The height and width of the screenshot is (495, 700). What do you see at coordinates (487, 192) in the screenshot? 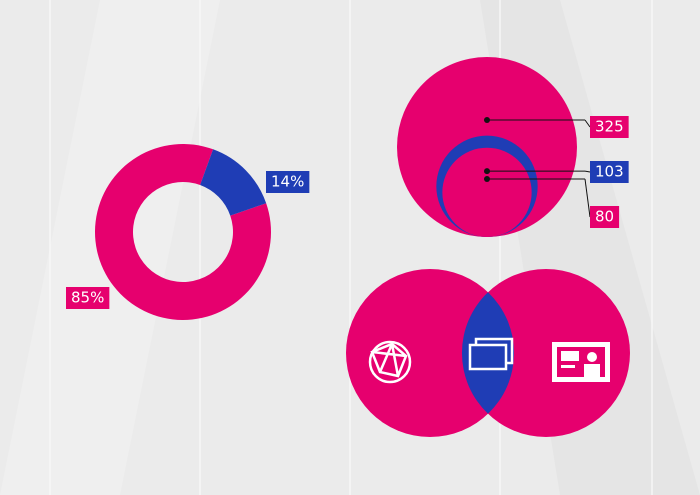
I see `bubble` at bounding box center [487, 192].